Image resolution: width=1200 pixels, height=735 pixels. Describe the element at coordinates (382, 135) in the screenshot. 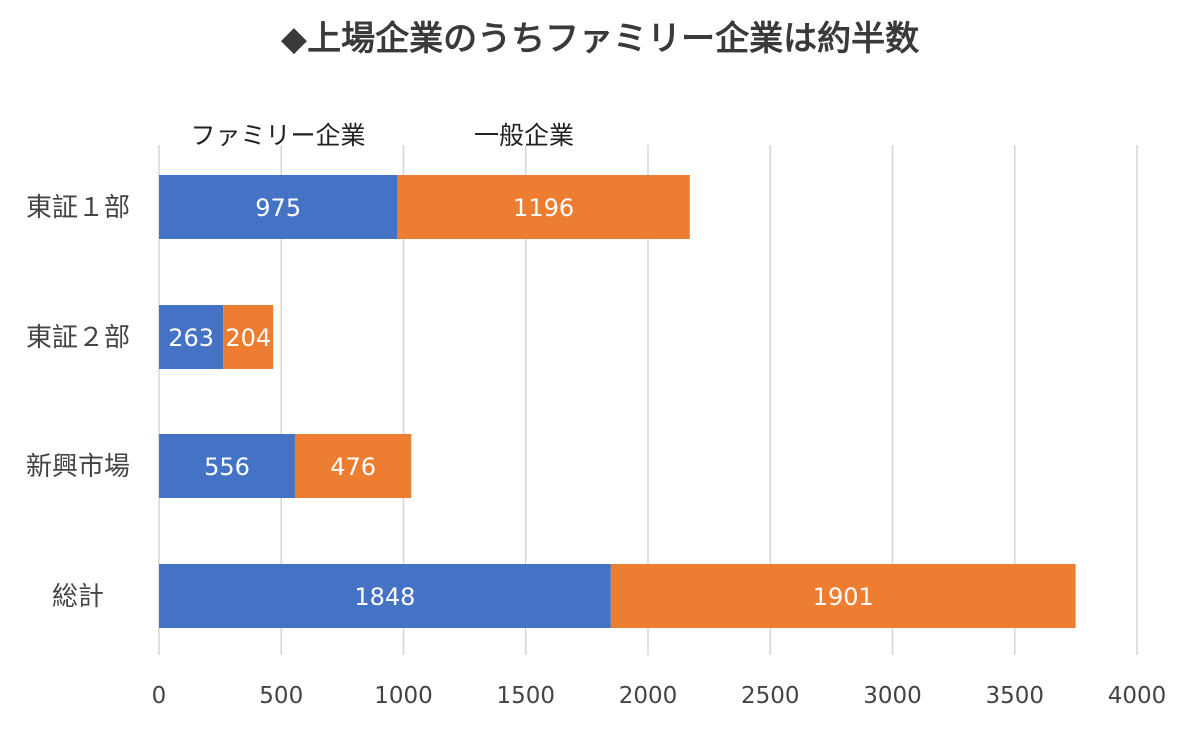

I see `legend: ファミリー企業 一般企業` at that location.